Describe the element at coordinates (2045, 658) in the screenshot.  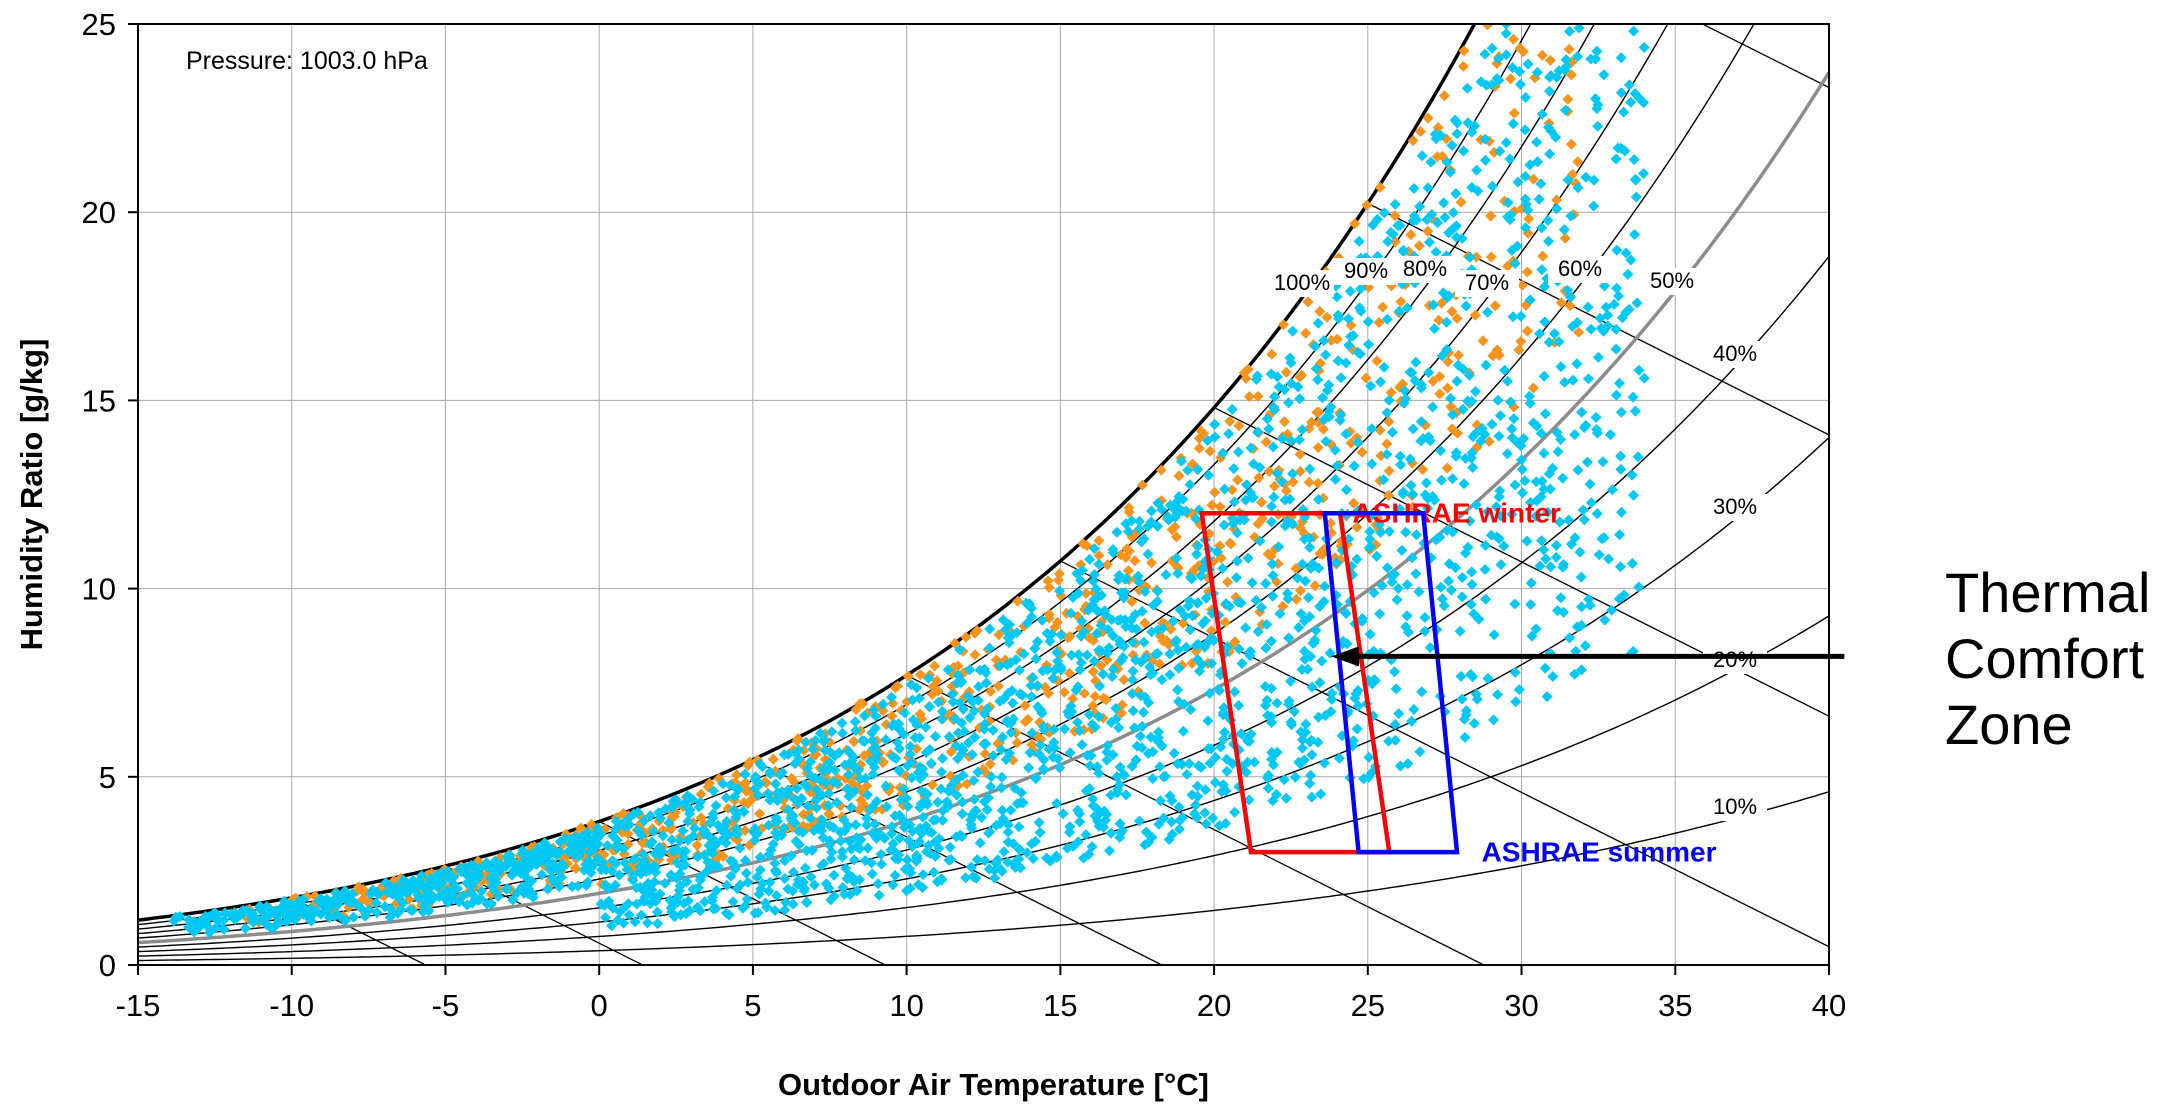
I see `callout-line: Comfort` at that location.